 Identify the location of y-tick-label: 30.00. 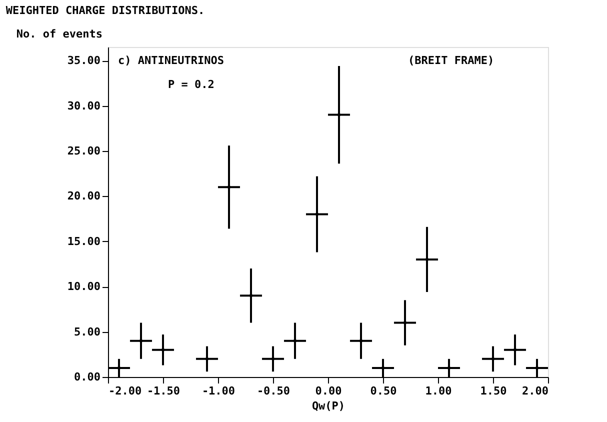
(83, 105).